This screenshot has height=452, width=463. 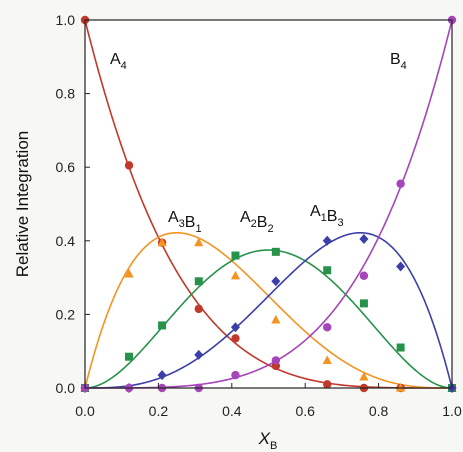 What do you see at coordinates (66, 388) in the screenshot?
I see `y-tick-label-0: 0.0` at bounding box center [66, 388].